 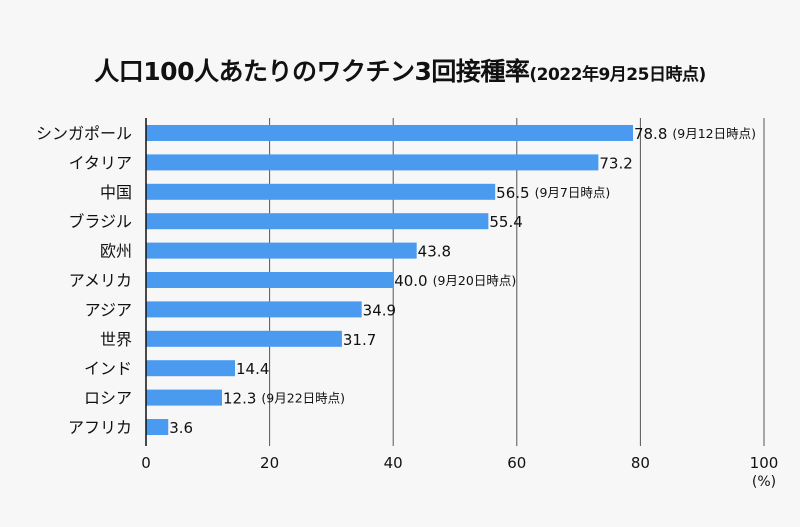 What do you see at coordinates (475, 280) in the screenshot?
I see `date-annotation: (9月20日時点)` at bounding box center [475, 280].